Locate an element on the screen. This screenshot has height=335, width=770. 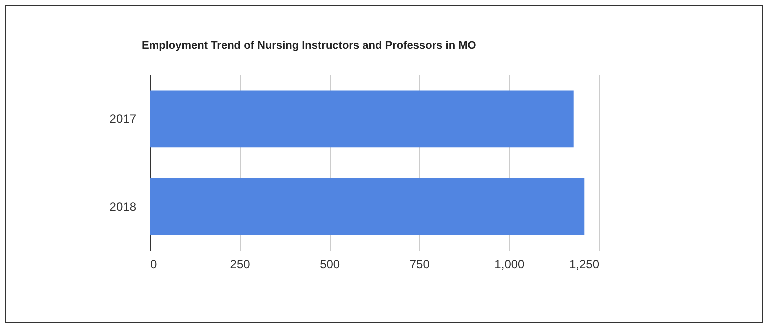
x-tick-label: 1,000 is located at coordinates (510, 265).